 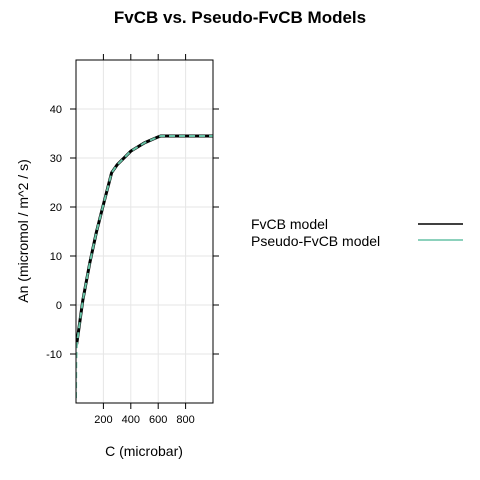 I want to click on x-tick-label: 400, so click(x=131, y=420).